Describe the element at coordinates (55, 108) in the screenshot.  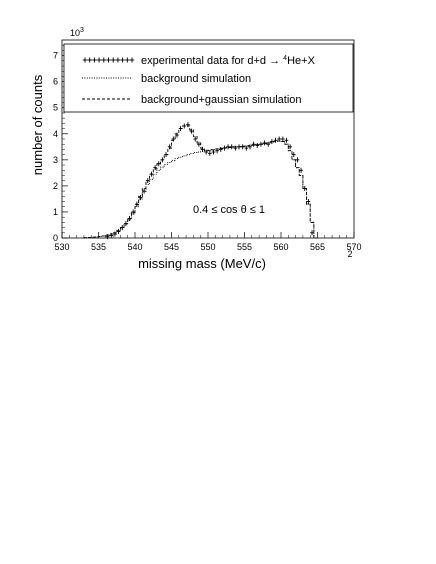
I see `y-tick-label: 5` at that location.